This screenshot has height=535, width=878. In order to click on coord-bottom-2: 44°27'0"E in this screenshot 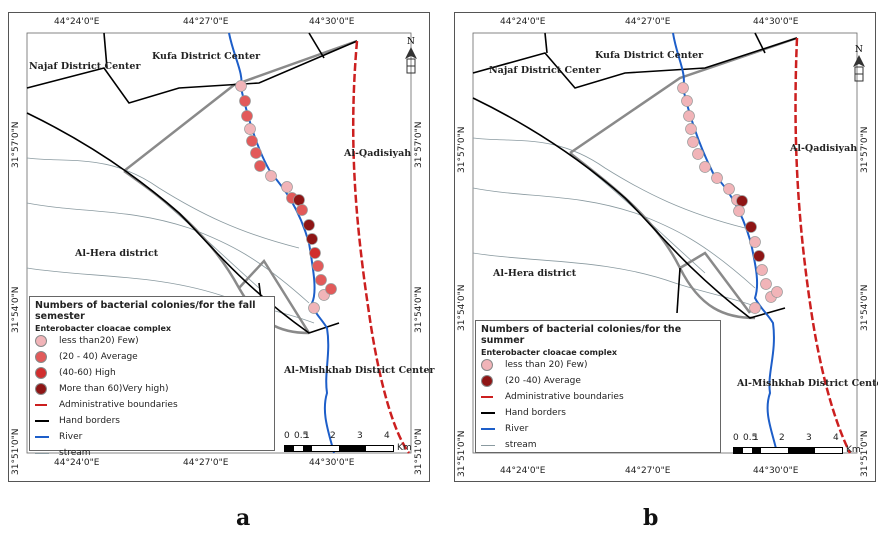, I will do `click(648, 471)`.